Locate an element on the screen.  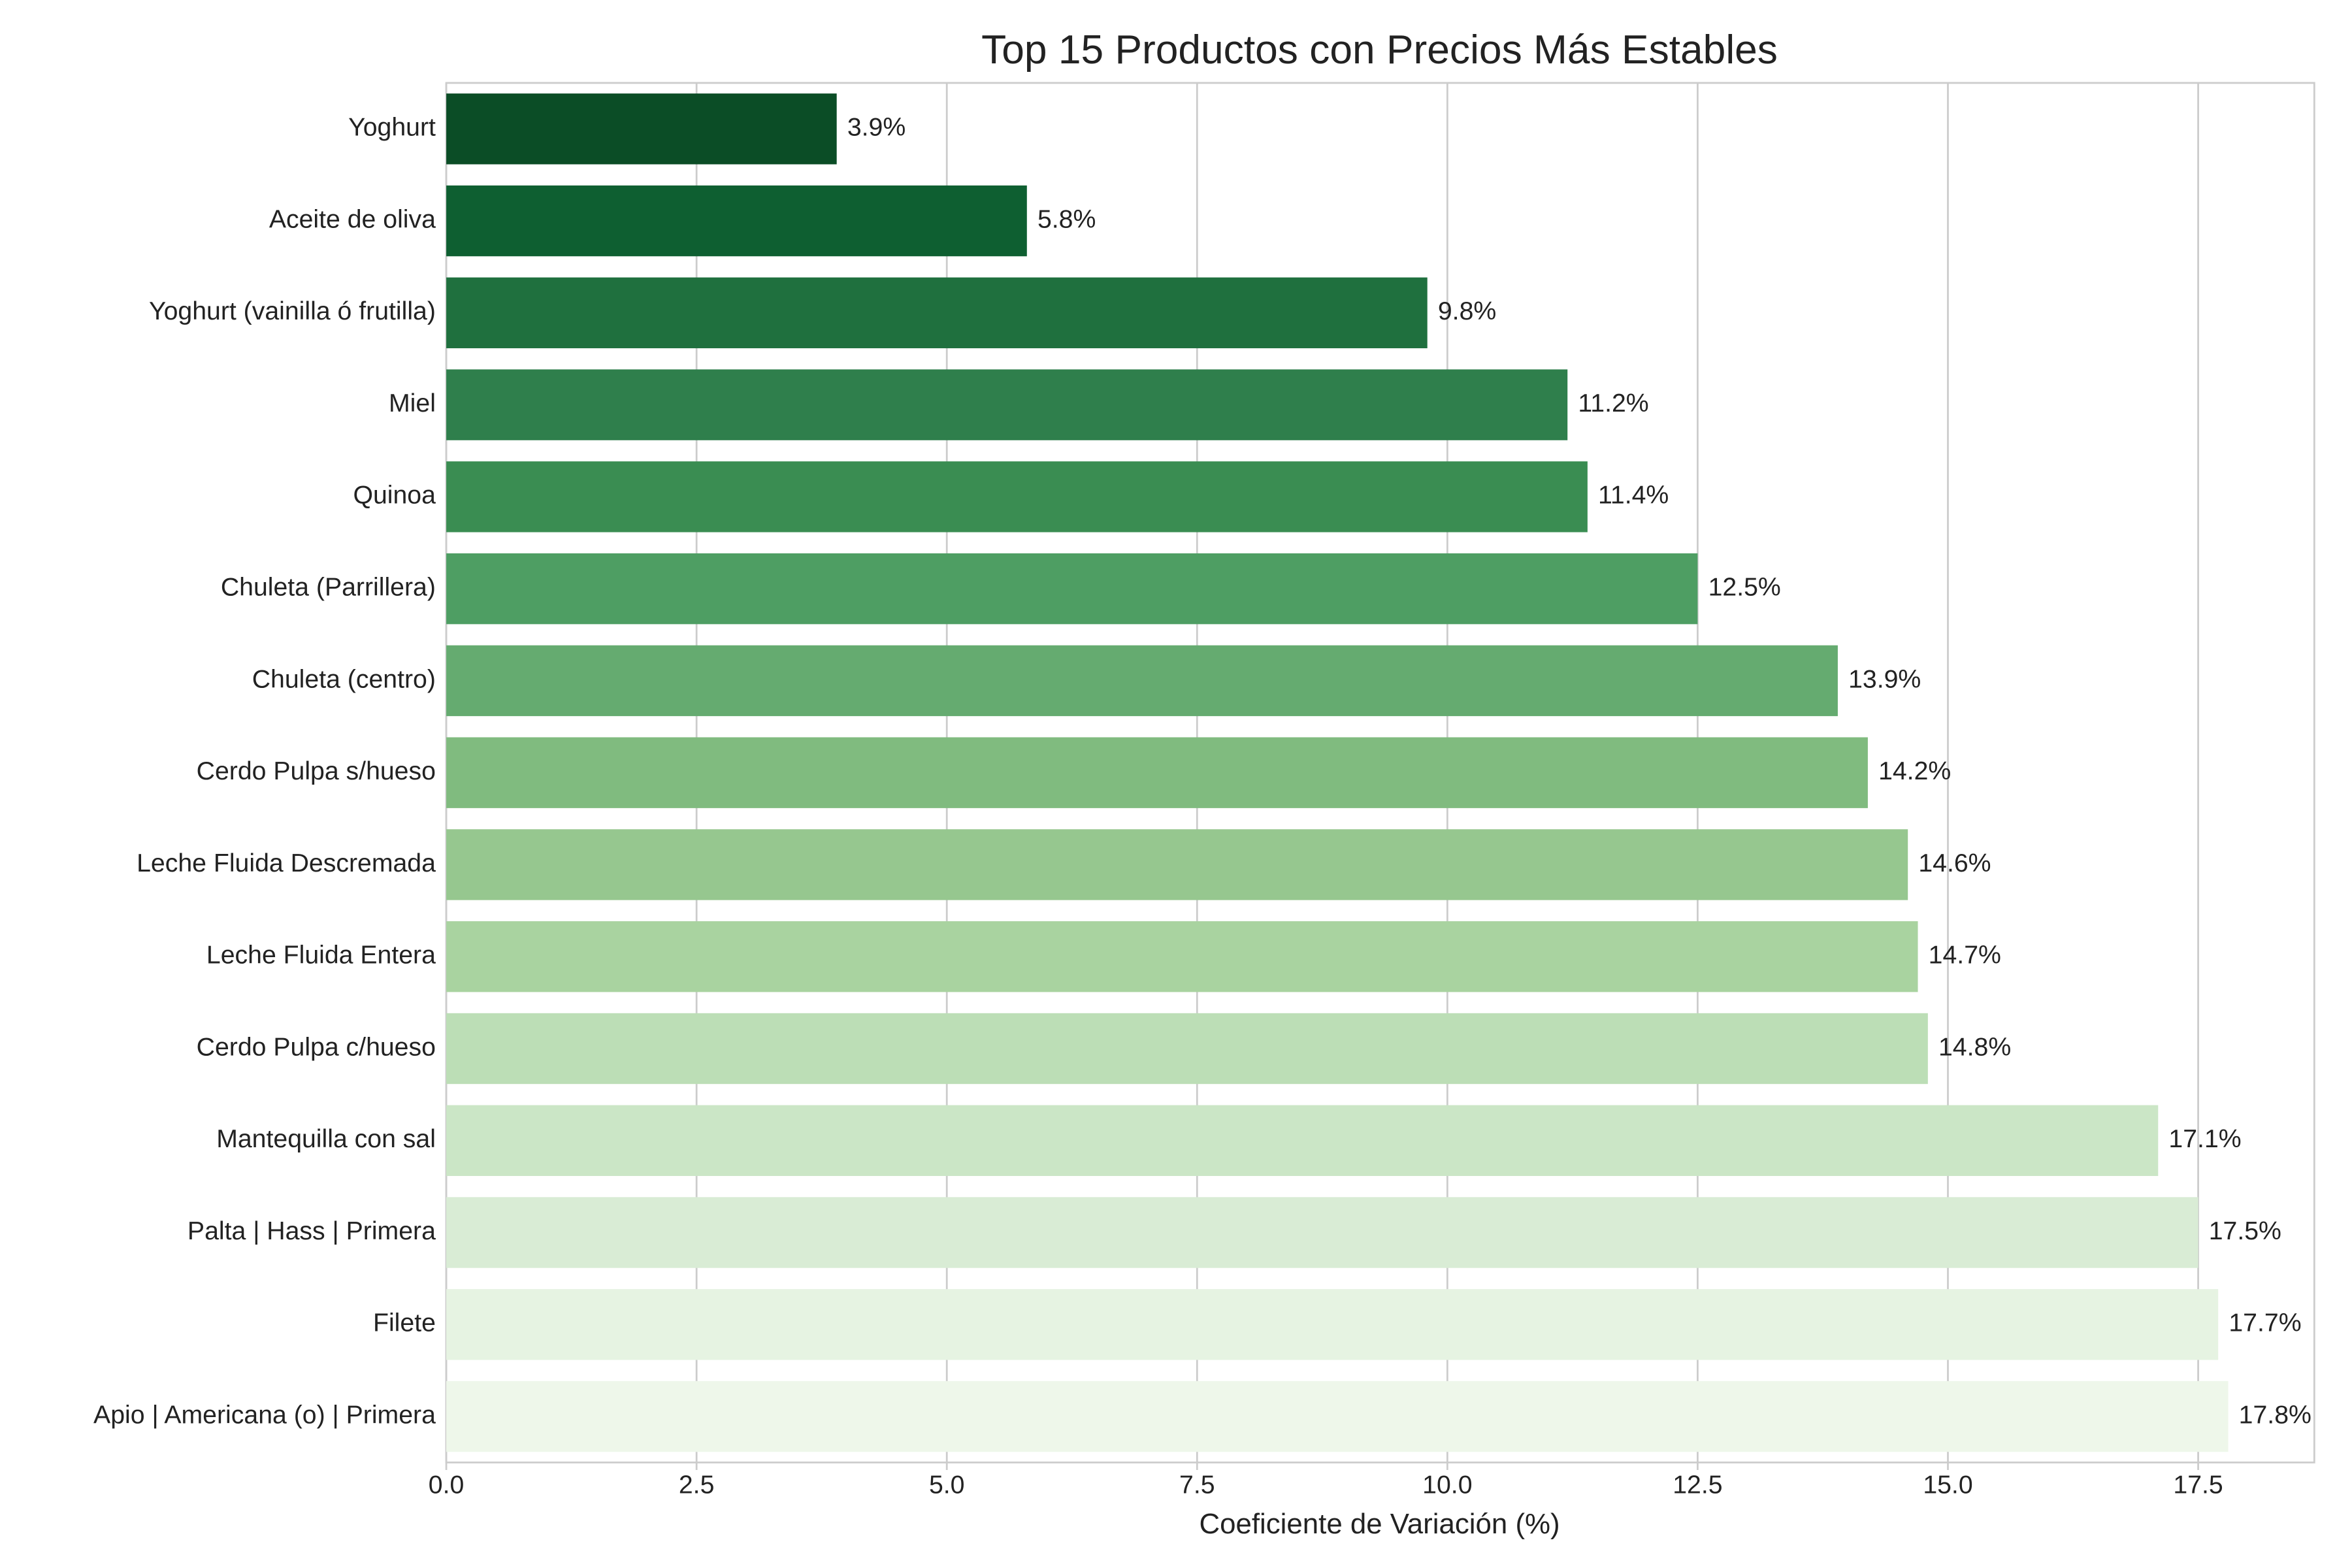
y-tick-label: Miel is located at coordinates (412, 403).